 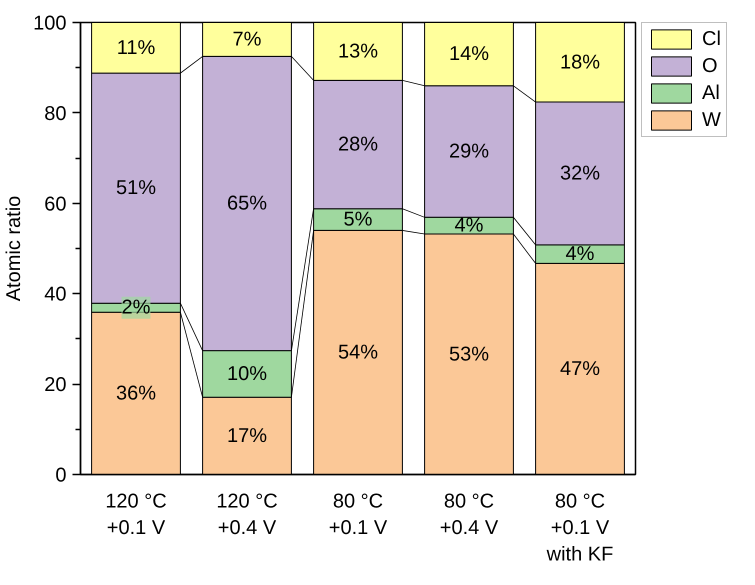 What do you see at coordinates (580, 173) in the screenshot?
I see `data-label: 32%` at bounding box center [580, 173].